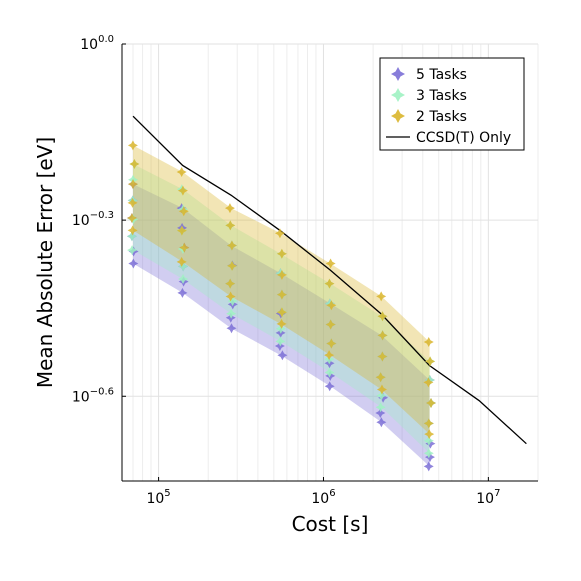  Describe the element at coordinates (398, 74) in the screenshot. I see `legend-marker-5-tasks` at that location.